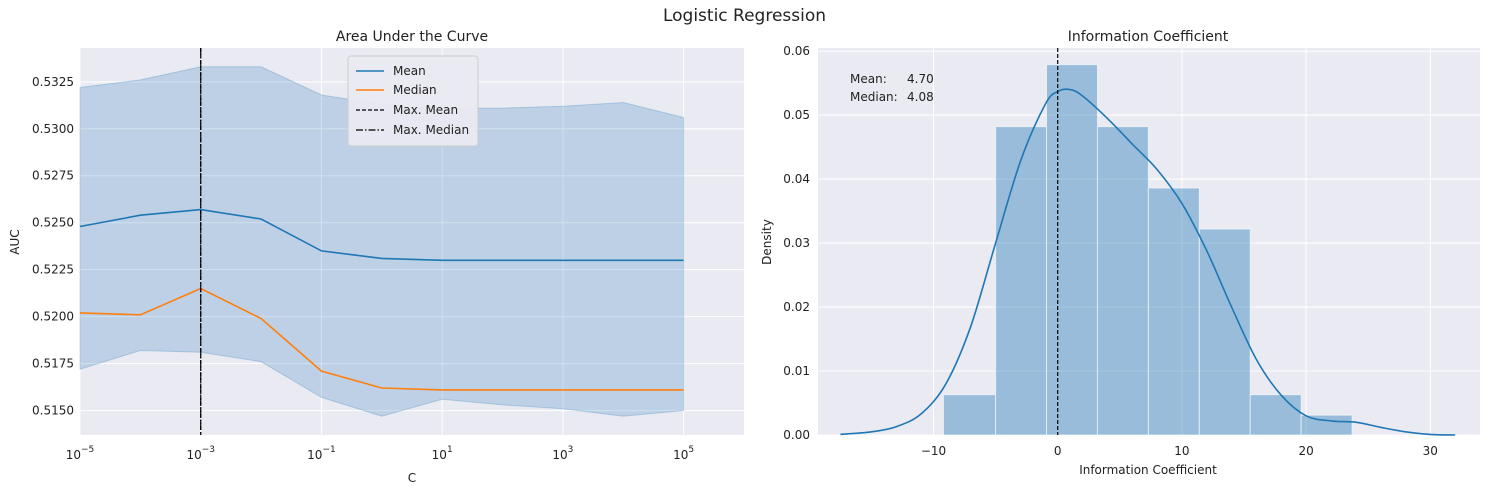 This screenshot has height=495, width=1489. I want to click on ic-x-ticks: −10 0 10 20 30, so click(1179, 451).